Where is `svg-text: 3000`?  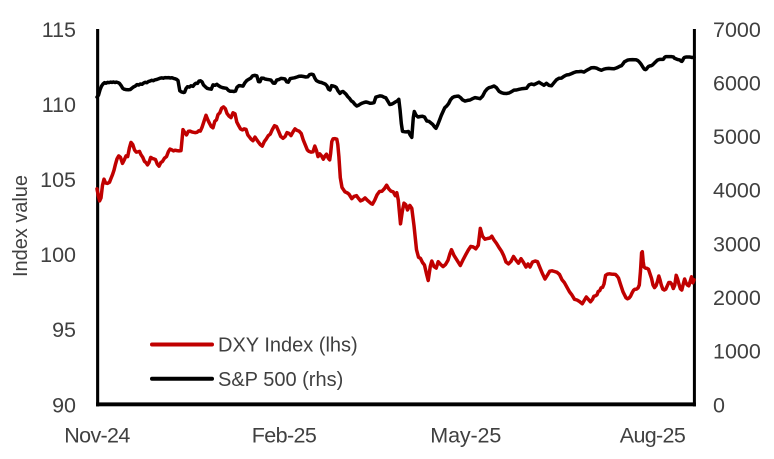 svg-text: 3000 is located at coordinates (737, 244).